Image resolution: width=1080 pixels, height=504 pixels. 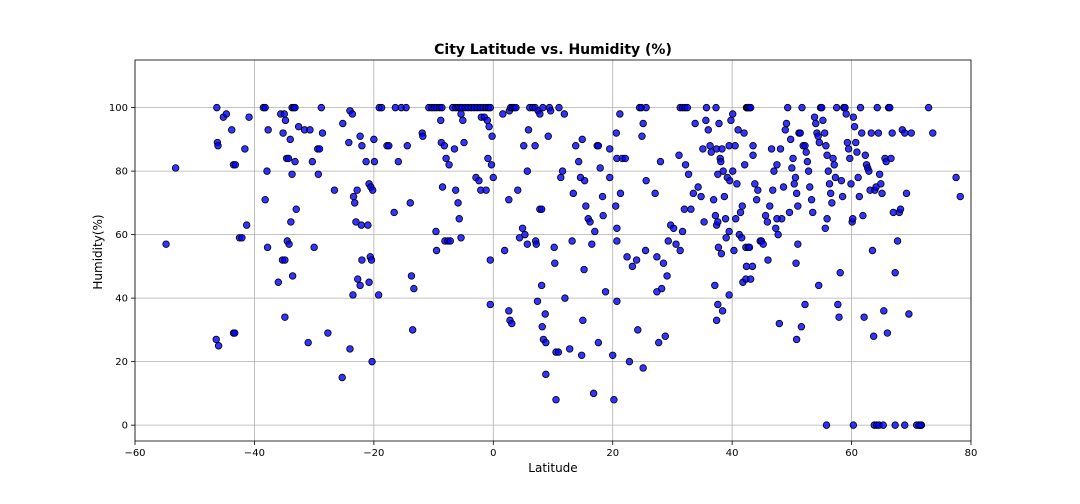 What do you see at coordinates (121, 362) in the screenshot?
I see `y-tick-label: 20` at bounding box center [121, 362].